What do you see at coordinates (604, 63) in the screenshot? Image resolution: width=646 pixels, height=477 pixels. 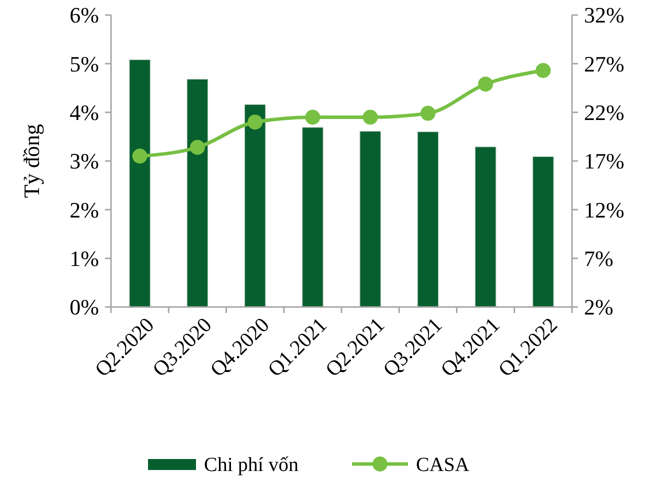 I see `y2-tick-label: 27%` at bounding box center [604, 63].